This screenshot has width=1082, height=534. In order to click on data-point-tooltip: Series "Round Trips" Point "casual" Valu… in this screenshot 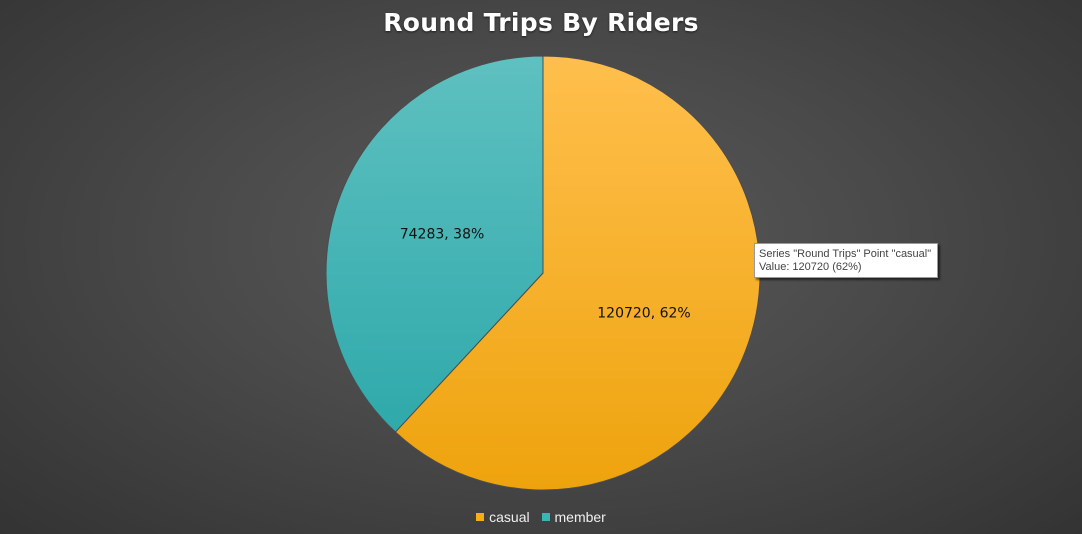, I will do `click(846, 260)`.